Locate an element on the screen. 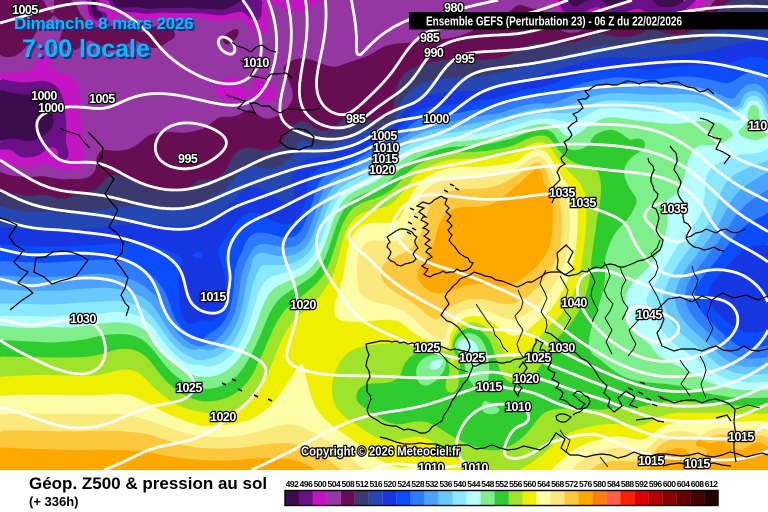 This screenshot has height=512, width=768. svg-text: 1040 is located at coordinates (574, 303).